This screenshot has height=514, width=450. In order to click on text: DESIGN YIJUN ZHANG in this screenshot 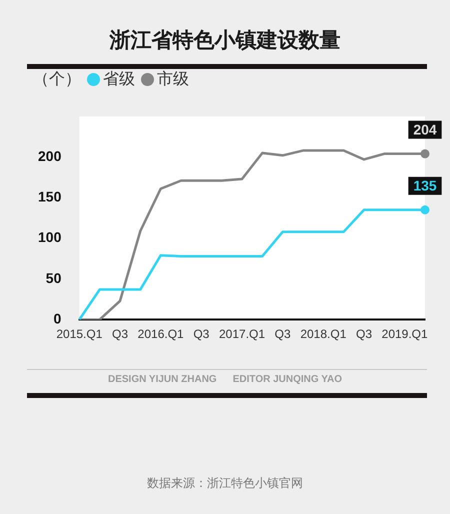, I will do `click(162, 379)`.